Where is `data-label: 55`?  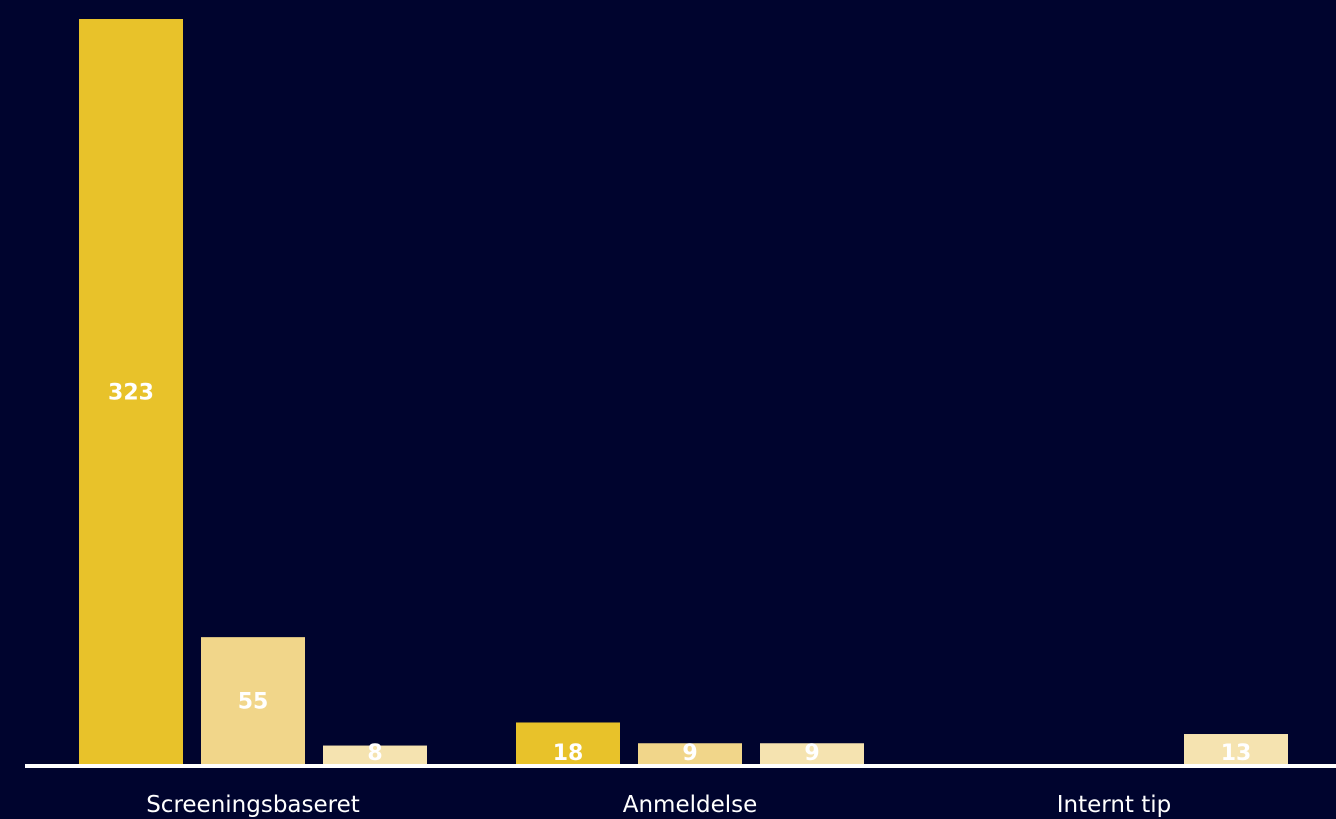
data-label: 55 is located at coordinates (253, 702).